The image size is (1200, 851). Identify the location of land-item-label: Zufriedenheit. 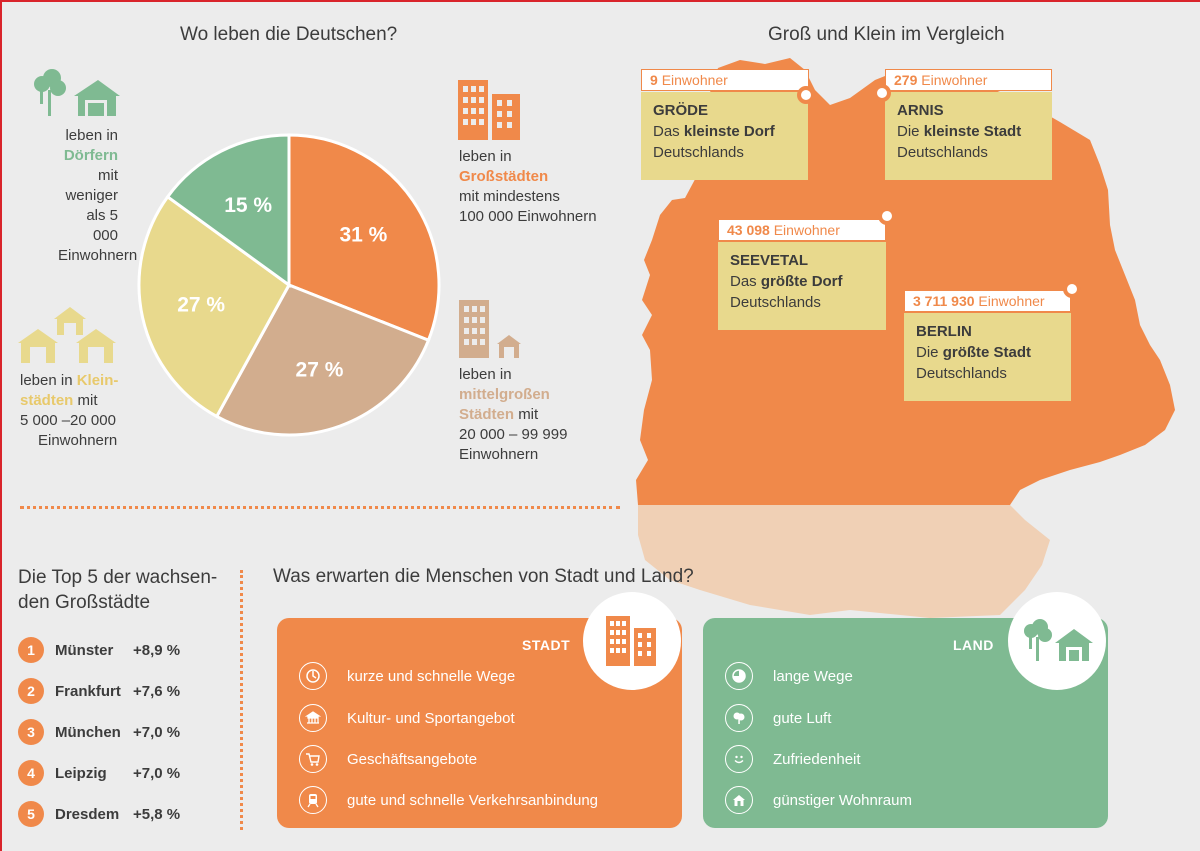
(817, 759).